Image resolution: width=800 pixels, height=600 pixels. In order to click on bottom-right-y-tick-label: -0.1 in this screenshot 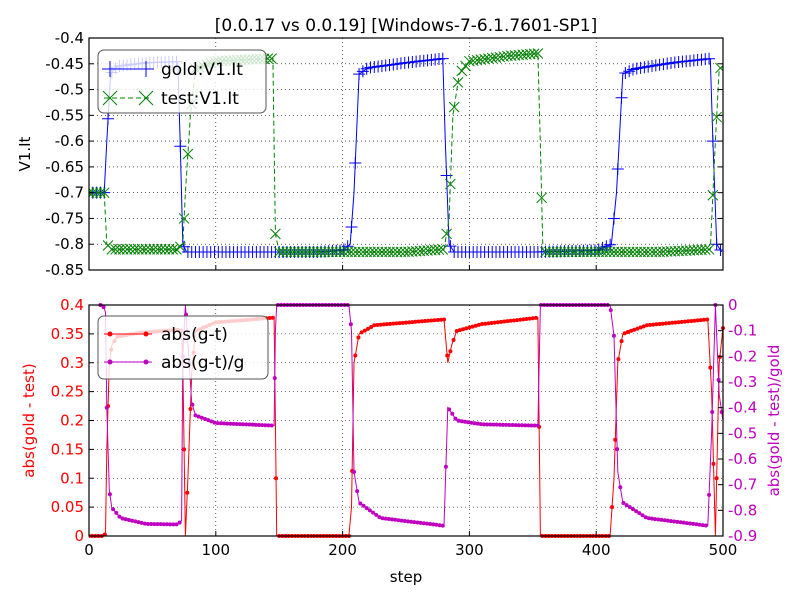, I will do `click(742, 331)`.